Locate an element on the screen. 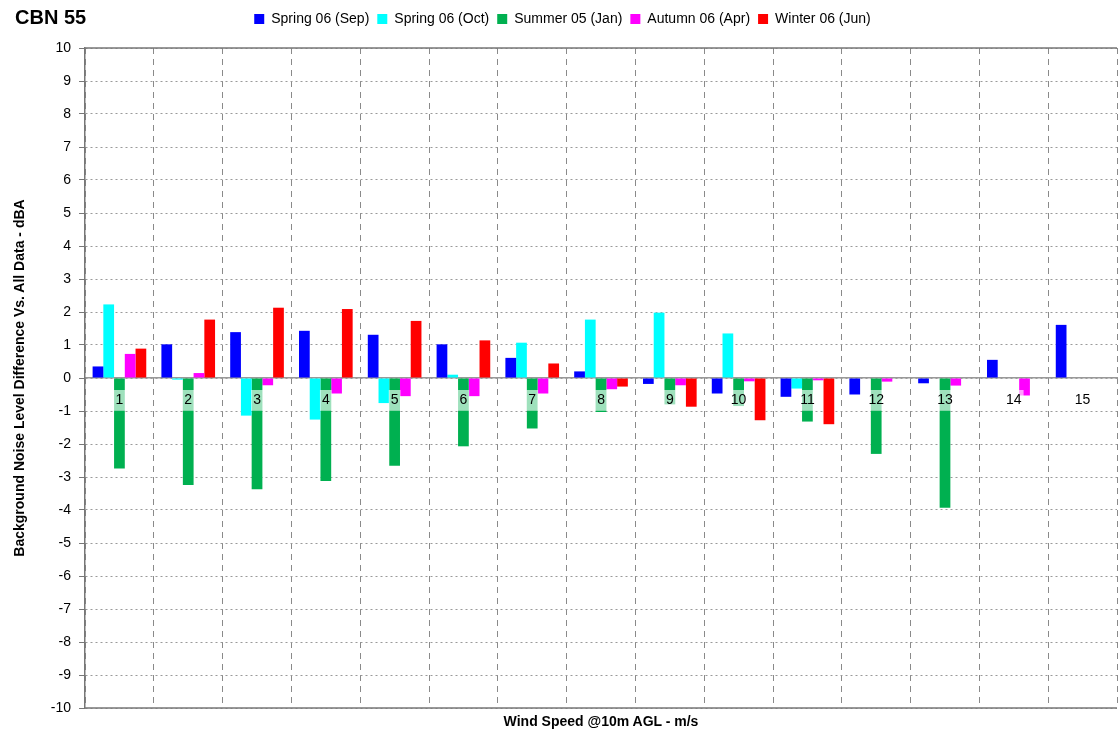 The height and width of the screenshot is (733, 1120). y-tick-label: 9 is located at coordinates (67, 79).